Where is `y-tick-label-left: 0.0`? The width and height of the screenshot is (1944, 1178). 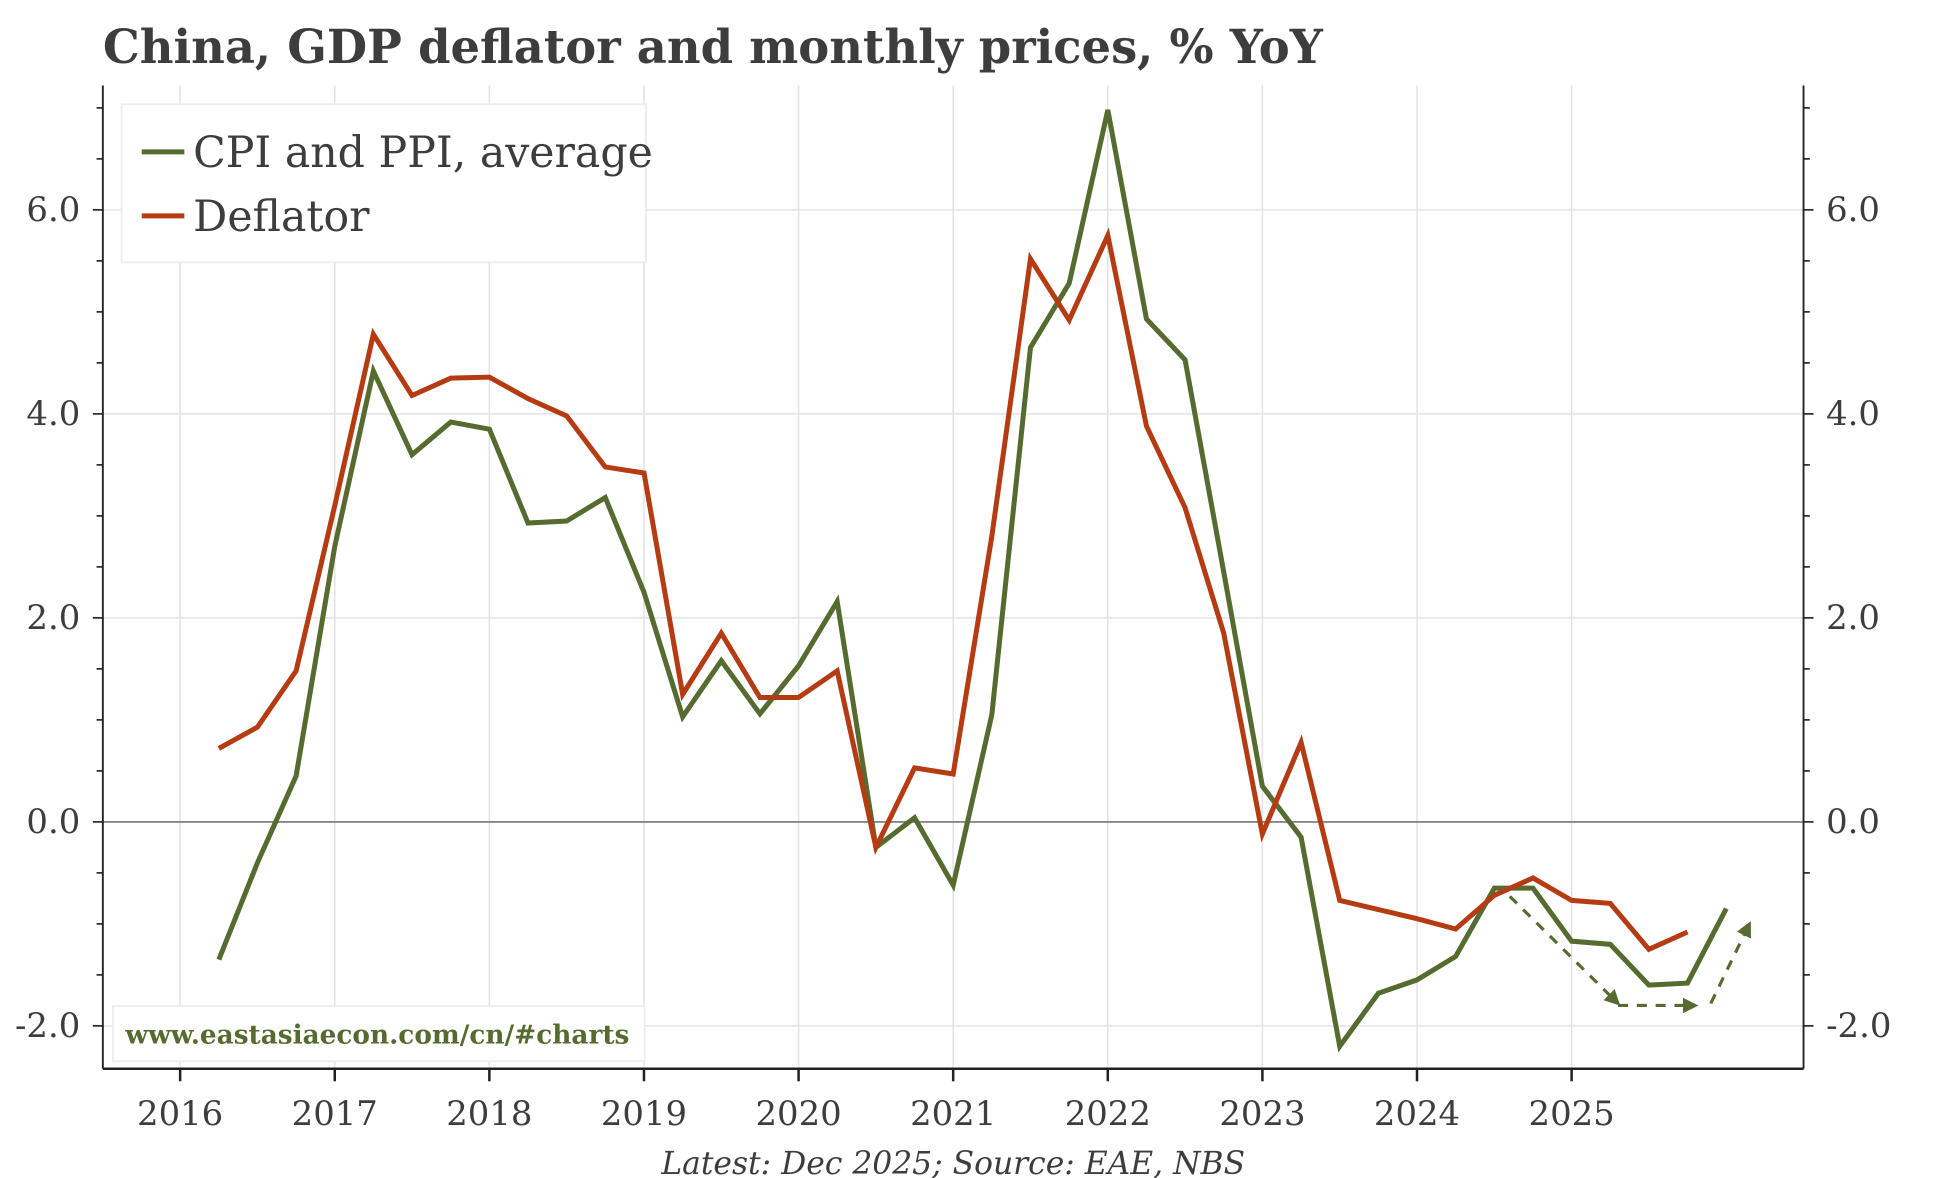
y-tick-label-left: 0.0 is located at coordinates (53, 821).